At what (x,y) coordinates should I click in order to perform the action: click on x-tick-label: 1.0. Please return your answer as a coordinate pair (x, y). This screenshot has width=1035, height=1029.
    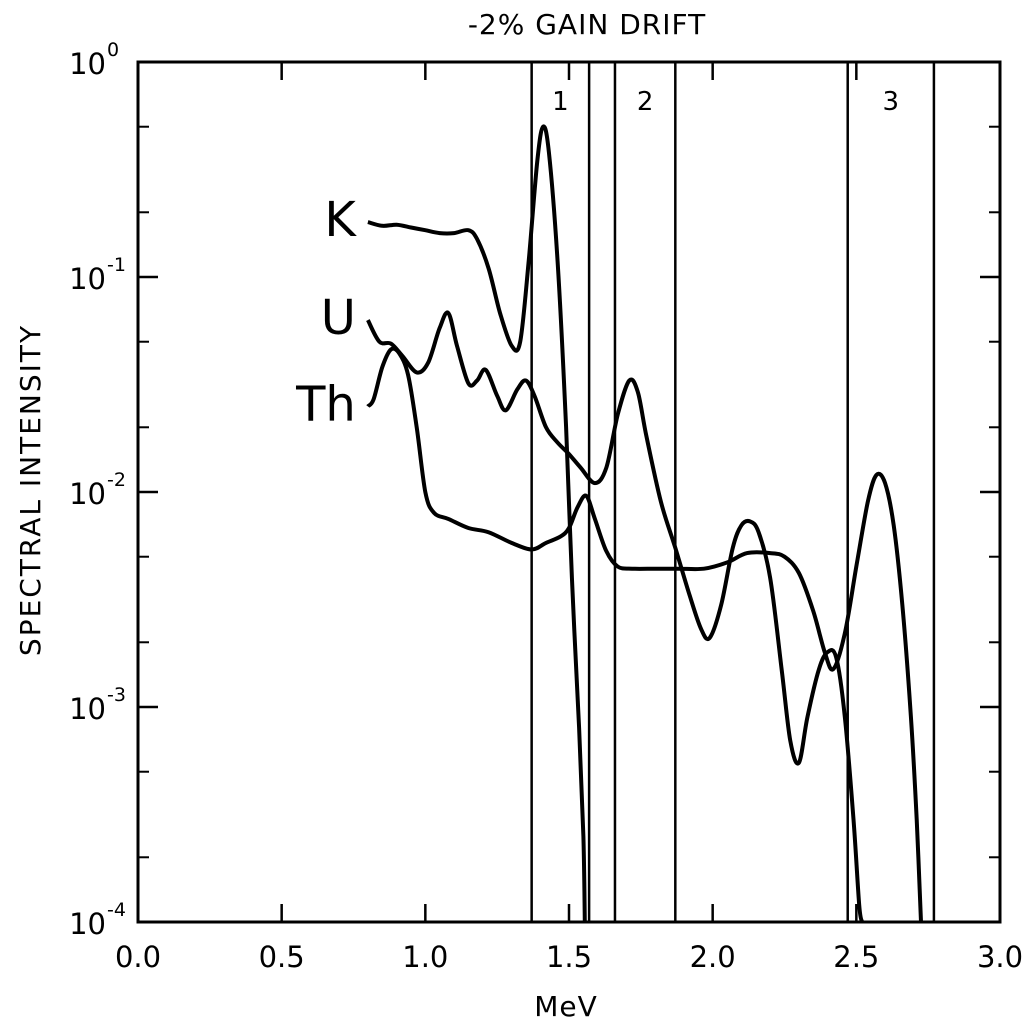
    Looking at the image, I should click on (425, 957).